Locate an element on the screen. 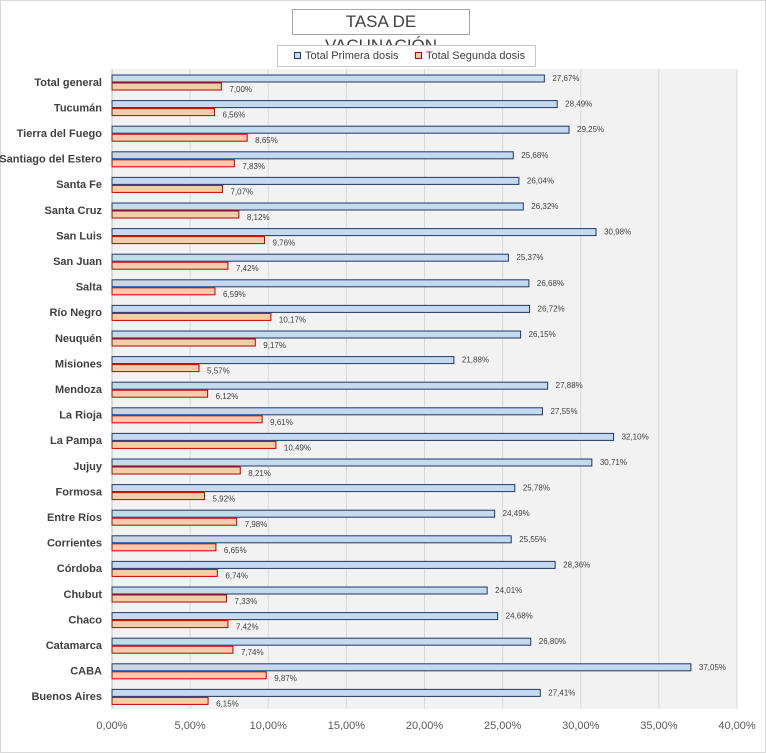 The width and height of the screenshot is (766, 753). data-label-primera-dosis: 25,78% is located at coordinates (536, 488).